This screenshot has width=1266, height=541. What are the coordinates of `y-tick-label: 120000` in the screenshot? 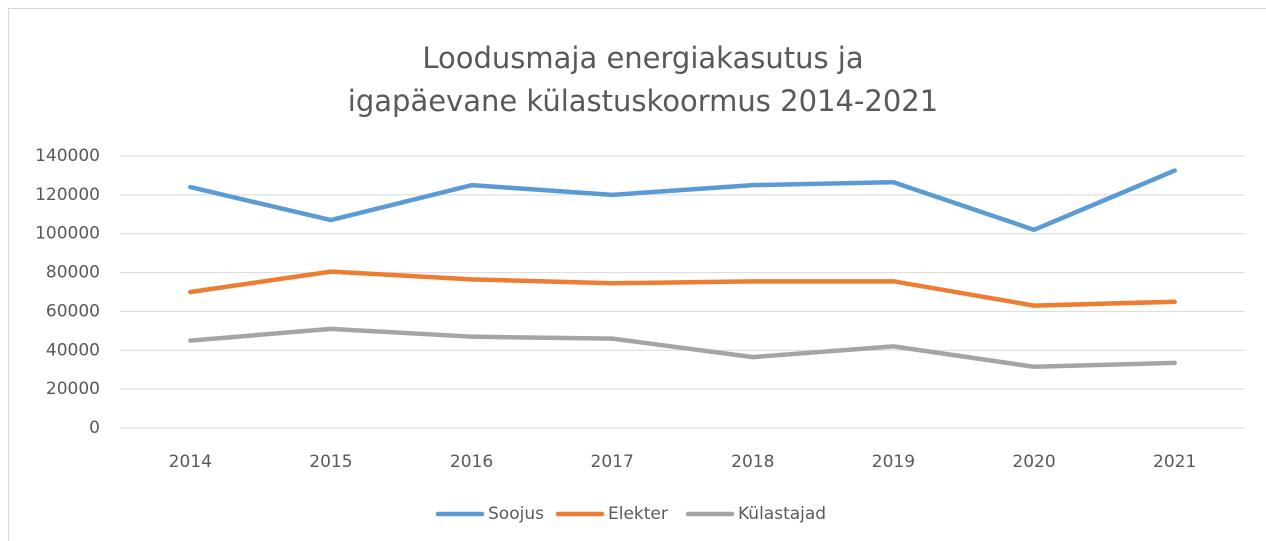 It's located at (67, 195).